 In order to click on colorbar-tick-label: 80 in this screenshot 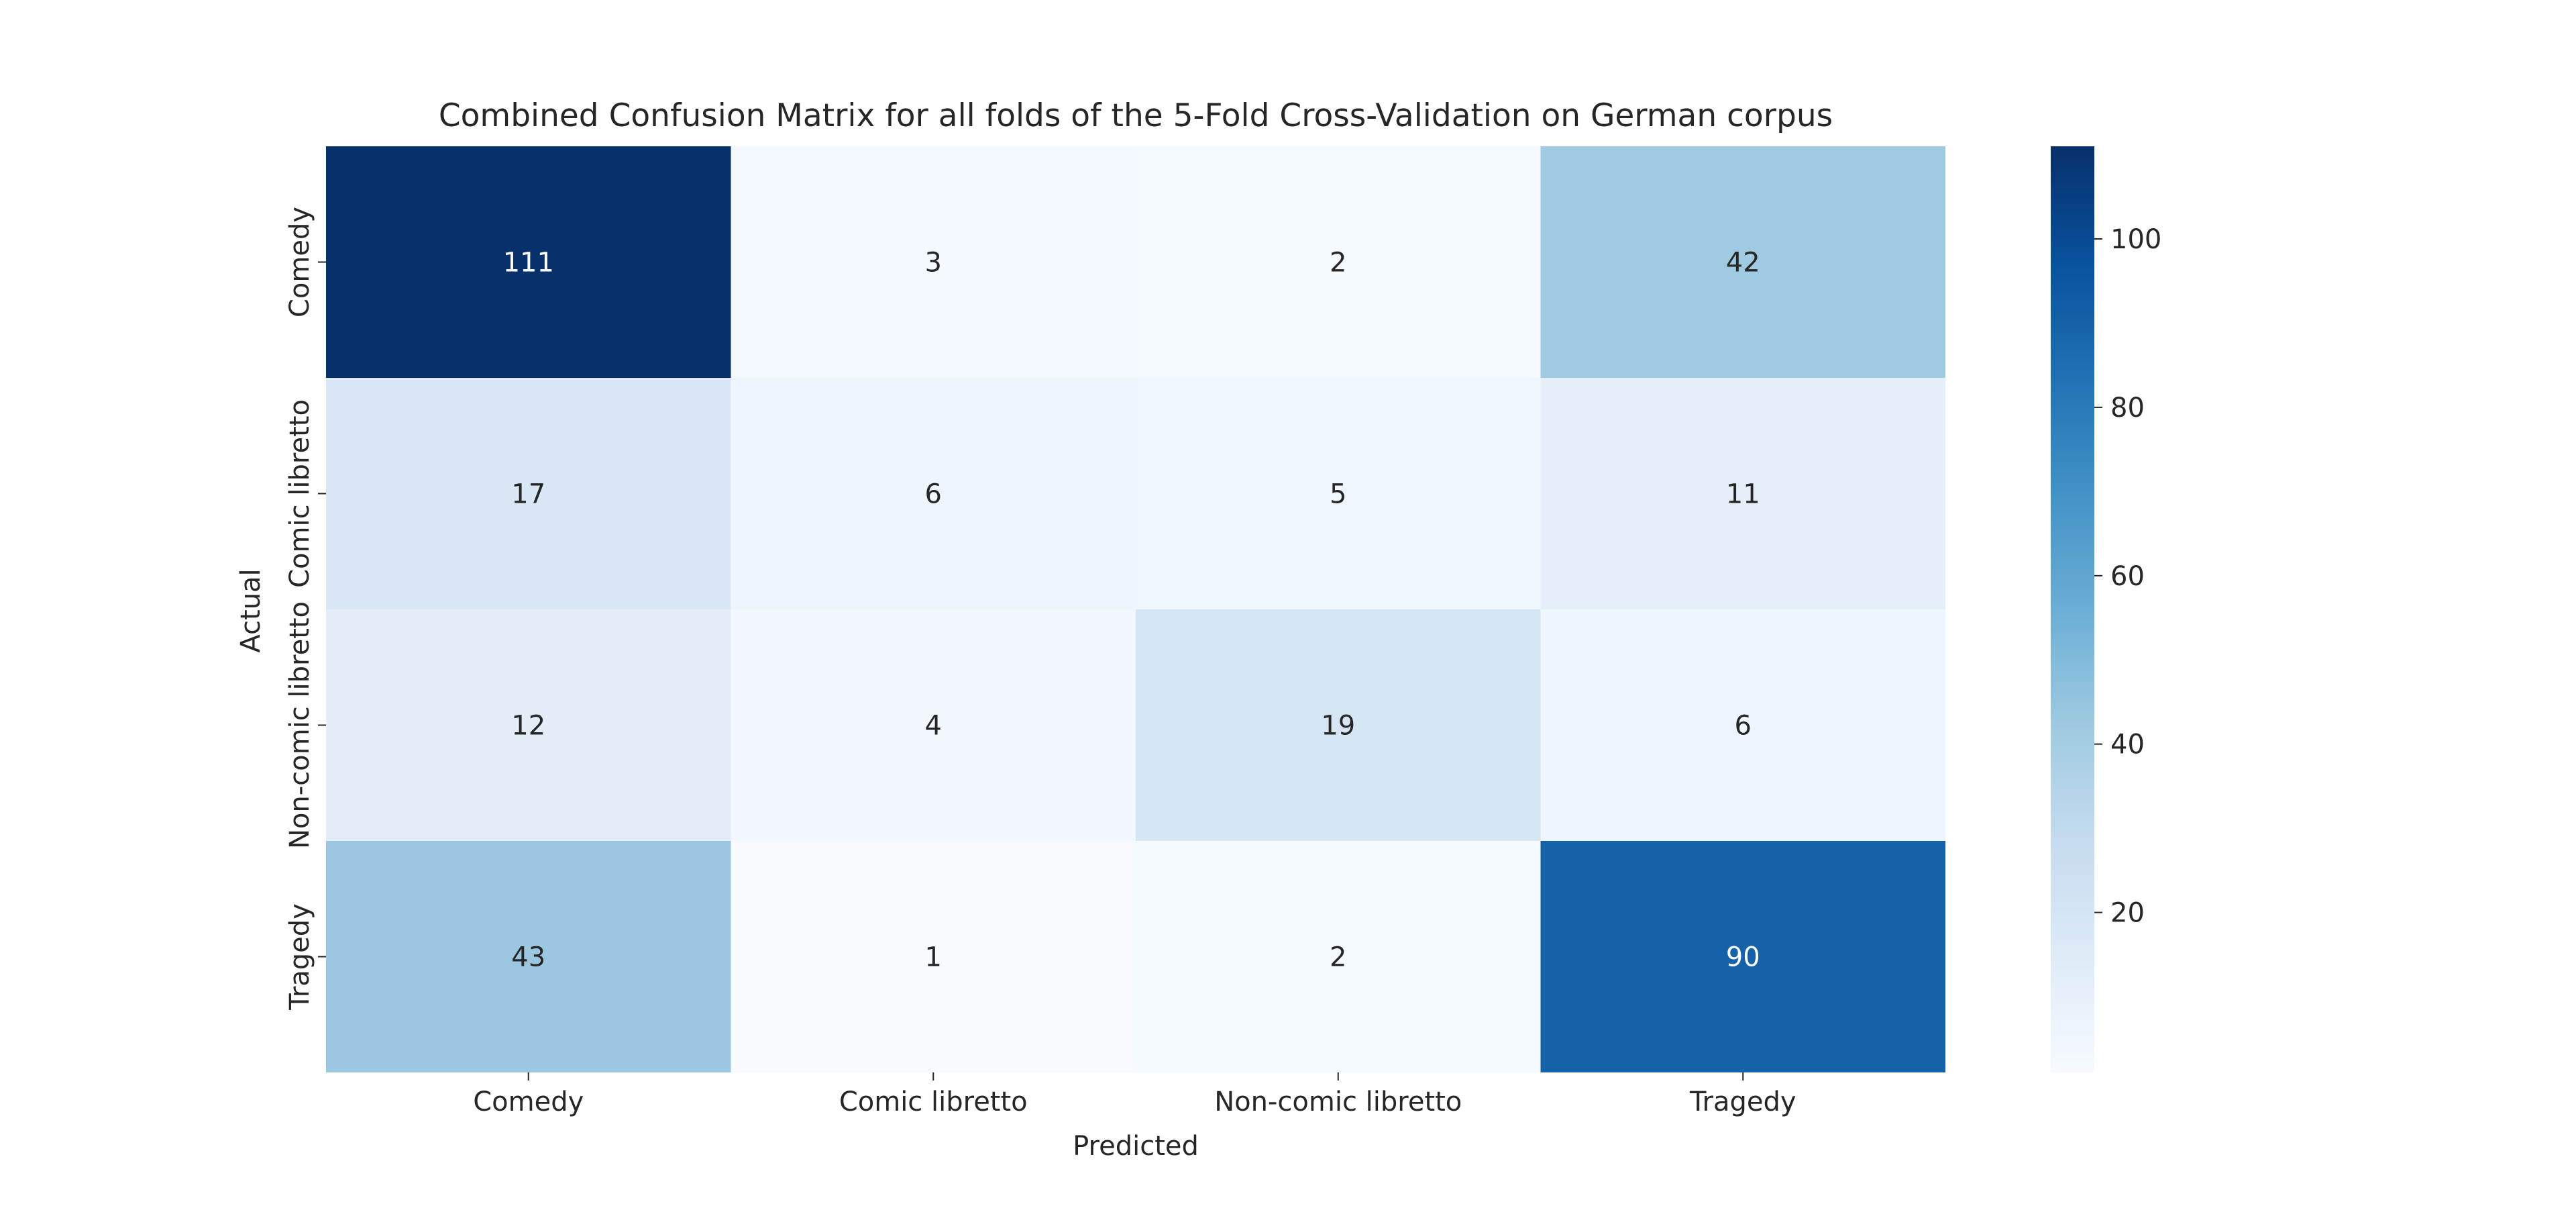, I will do `click(2127, 408)`.